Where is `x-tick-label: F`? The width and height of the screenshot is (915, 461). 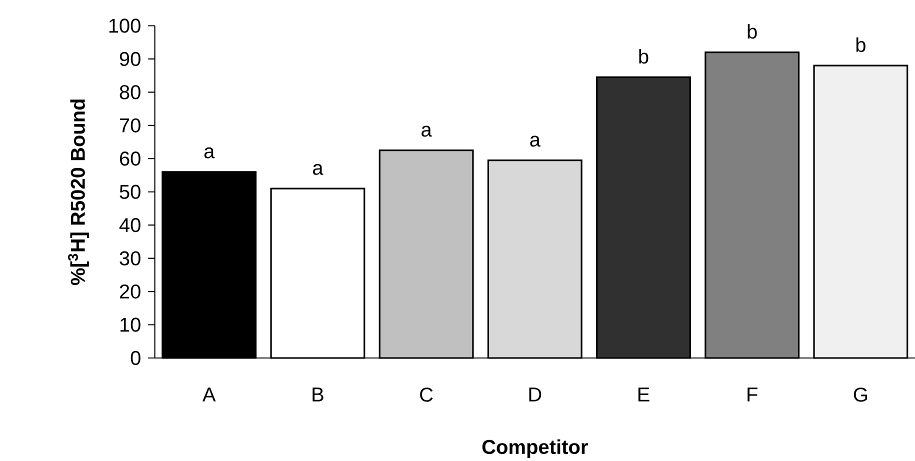
x-tick-label: F is located at coordinates (753, 395).